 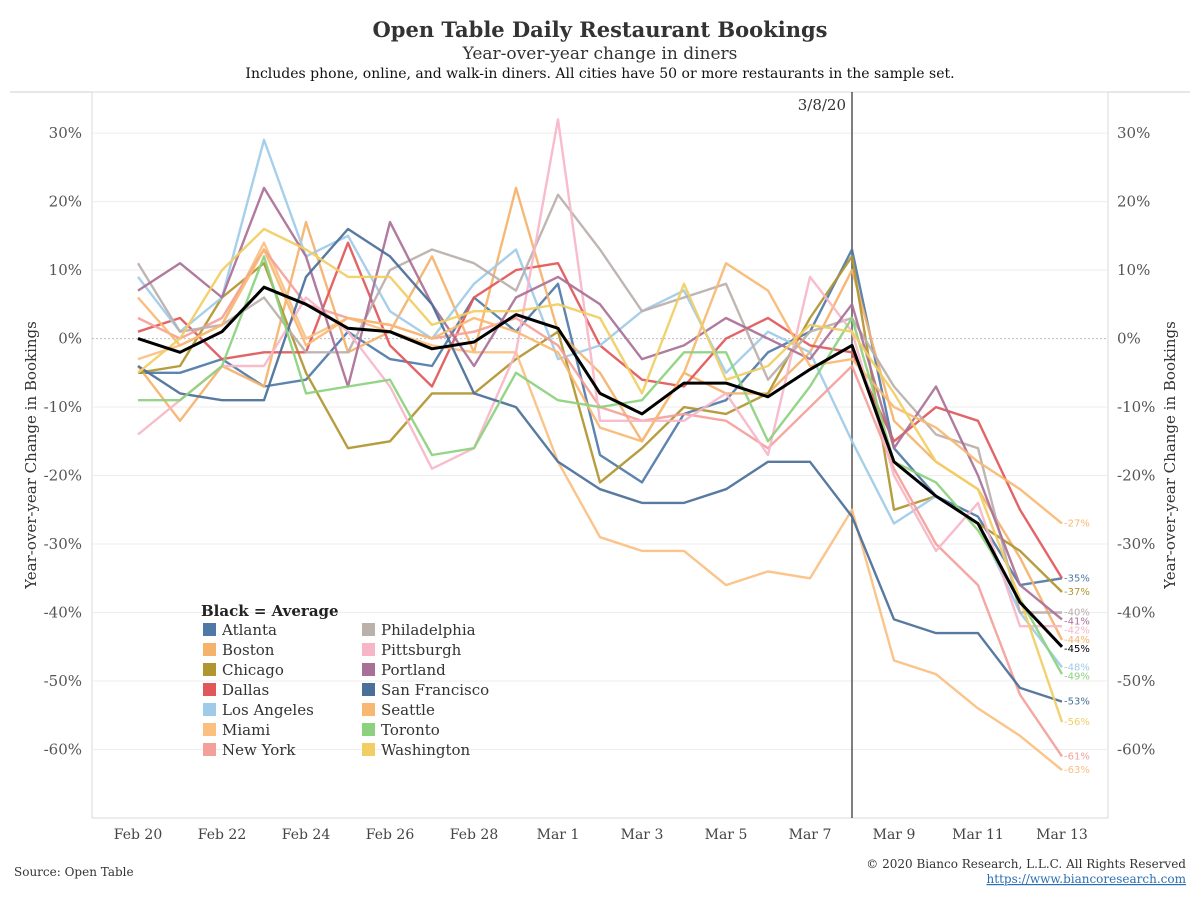 What do you see at coordinates (138, 835) in the screenshot?
I see `x-tick: Feb 20` at bounding box center [138, 835].